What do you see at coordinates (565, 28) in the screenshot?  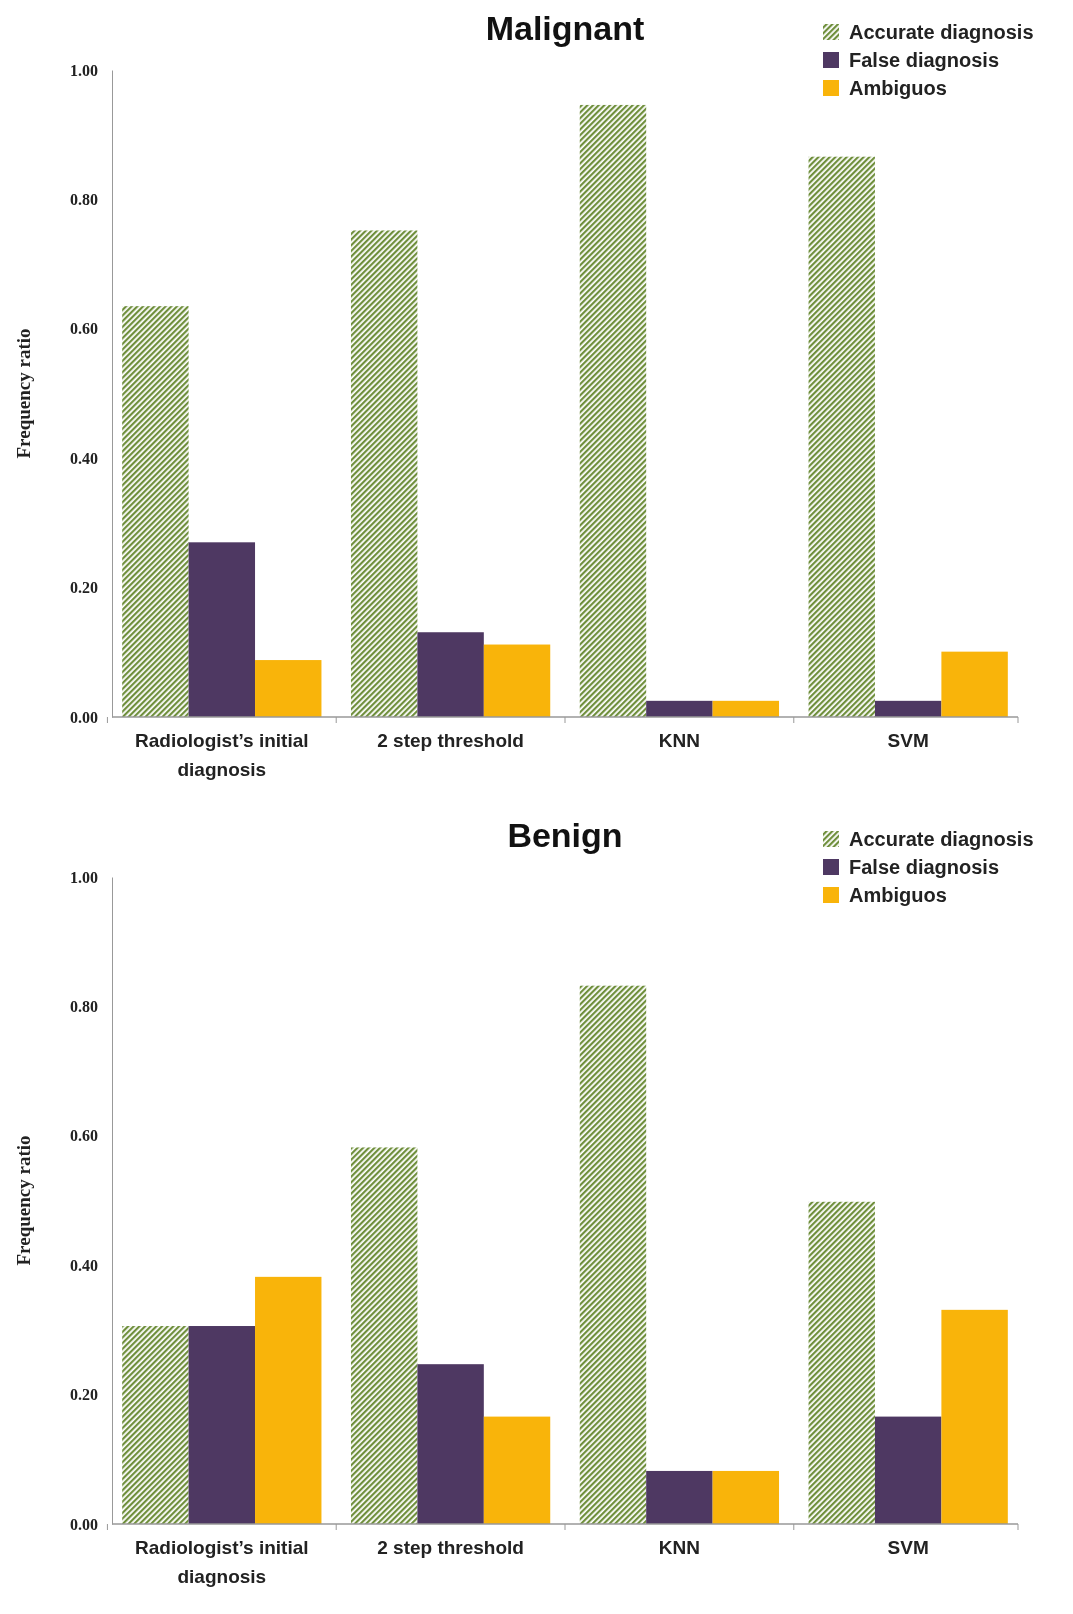 I see `chart-title: Malignant` at bounding box center [565, 28].